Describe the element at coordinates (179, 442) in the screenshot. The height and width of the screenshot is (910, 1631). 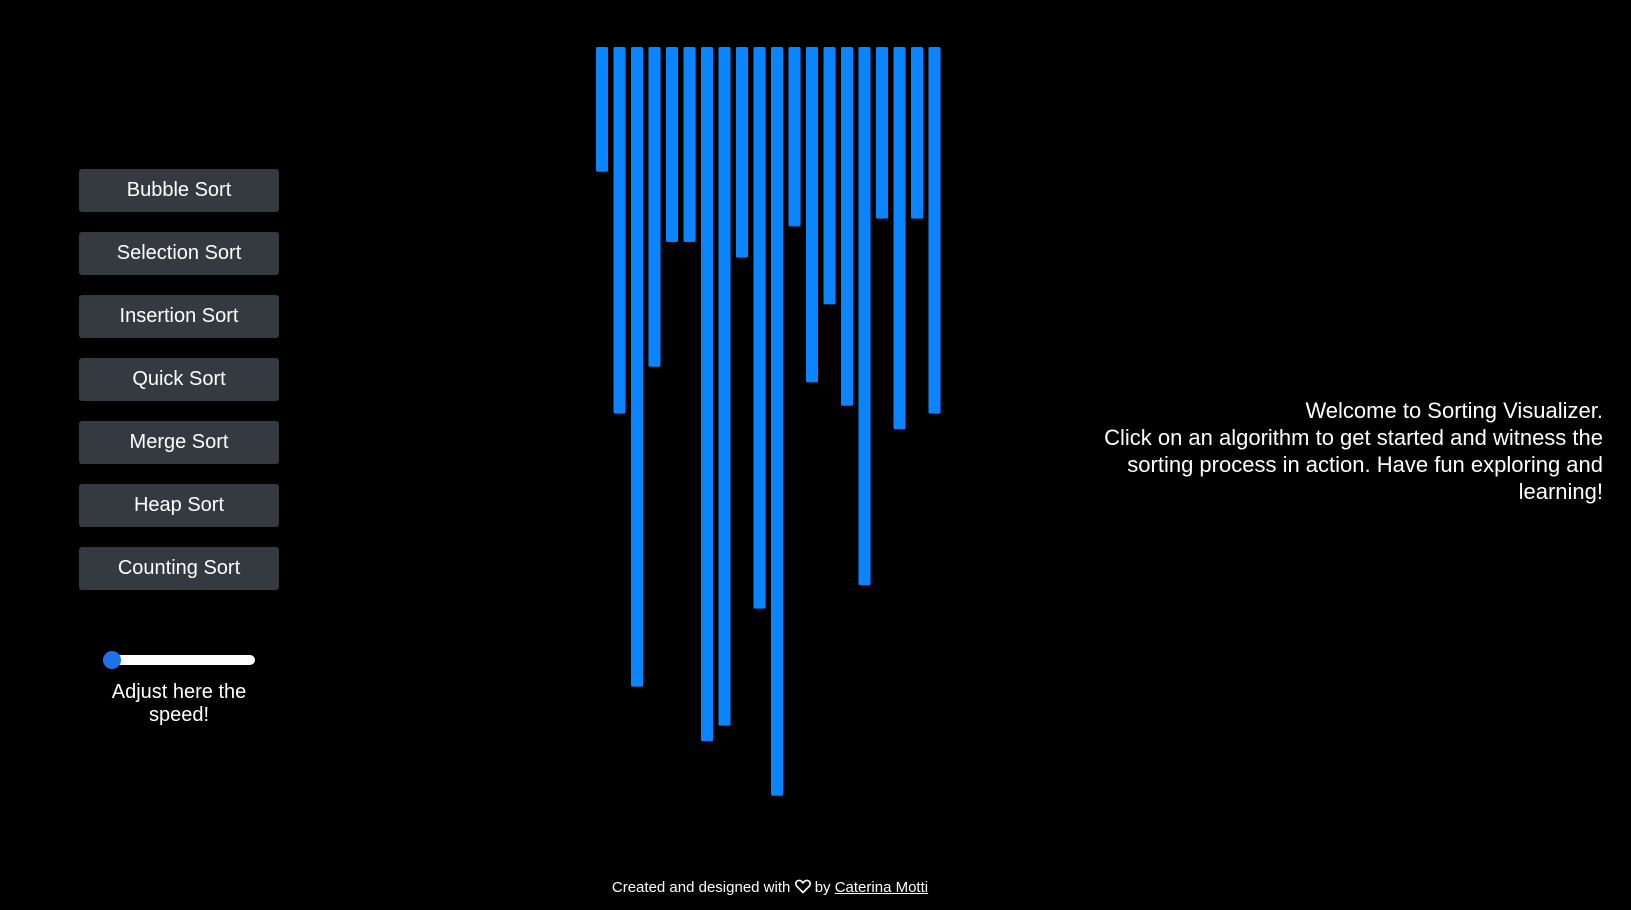
I see `merge-sort-button: Merge Sort` at that location.